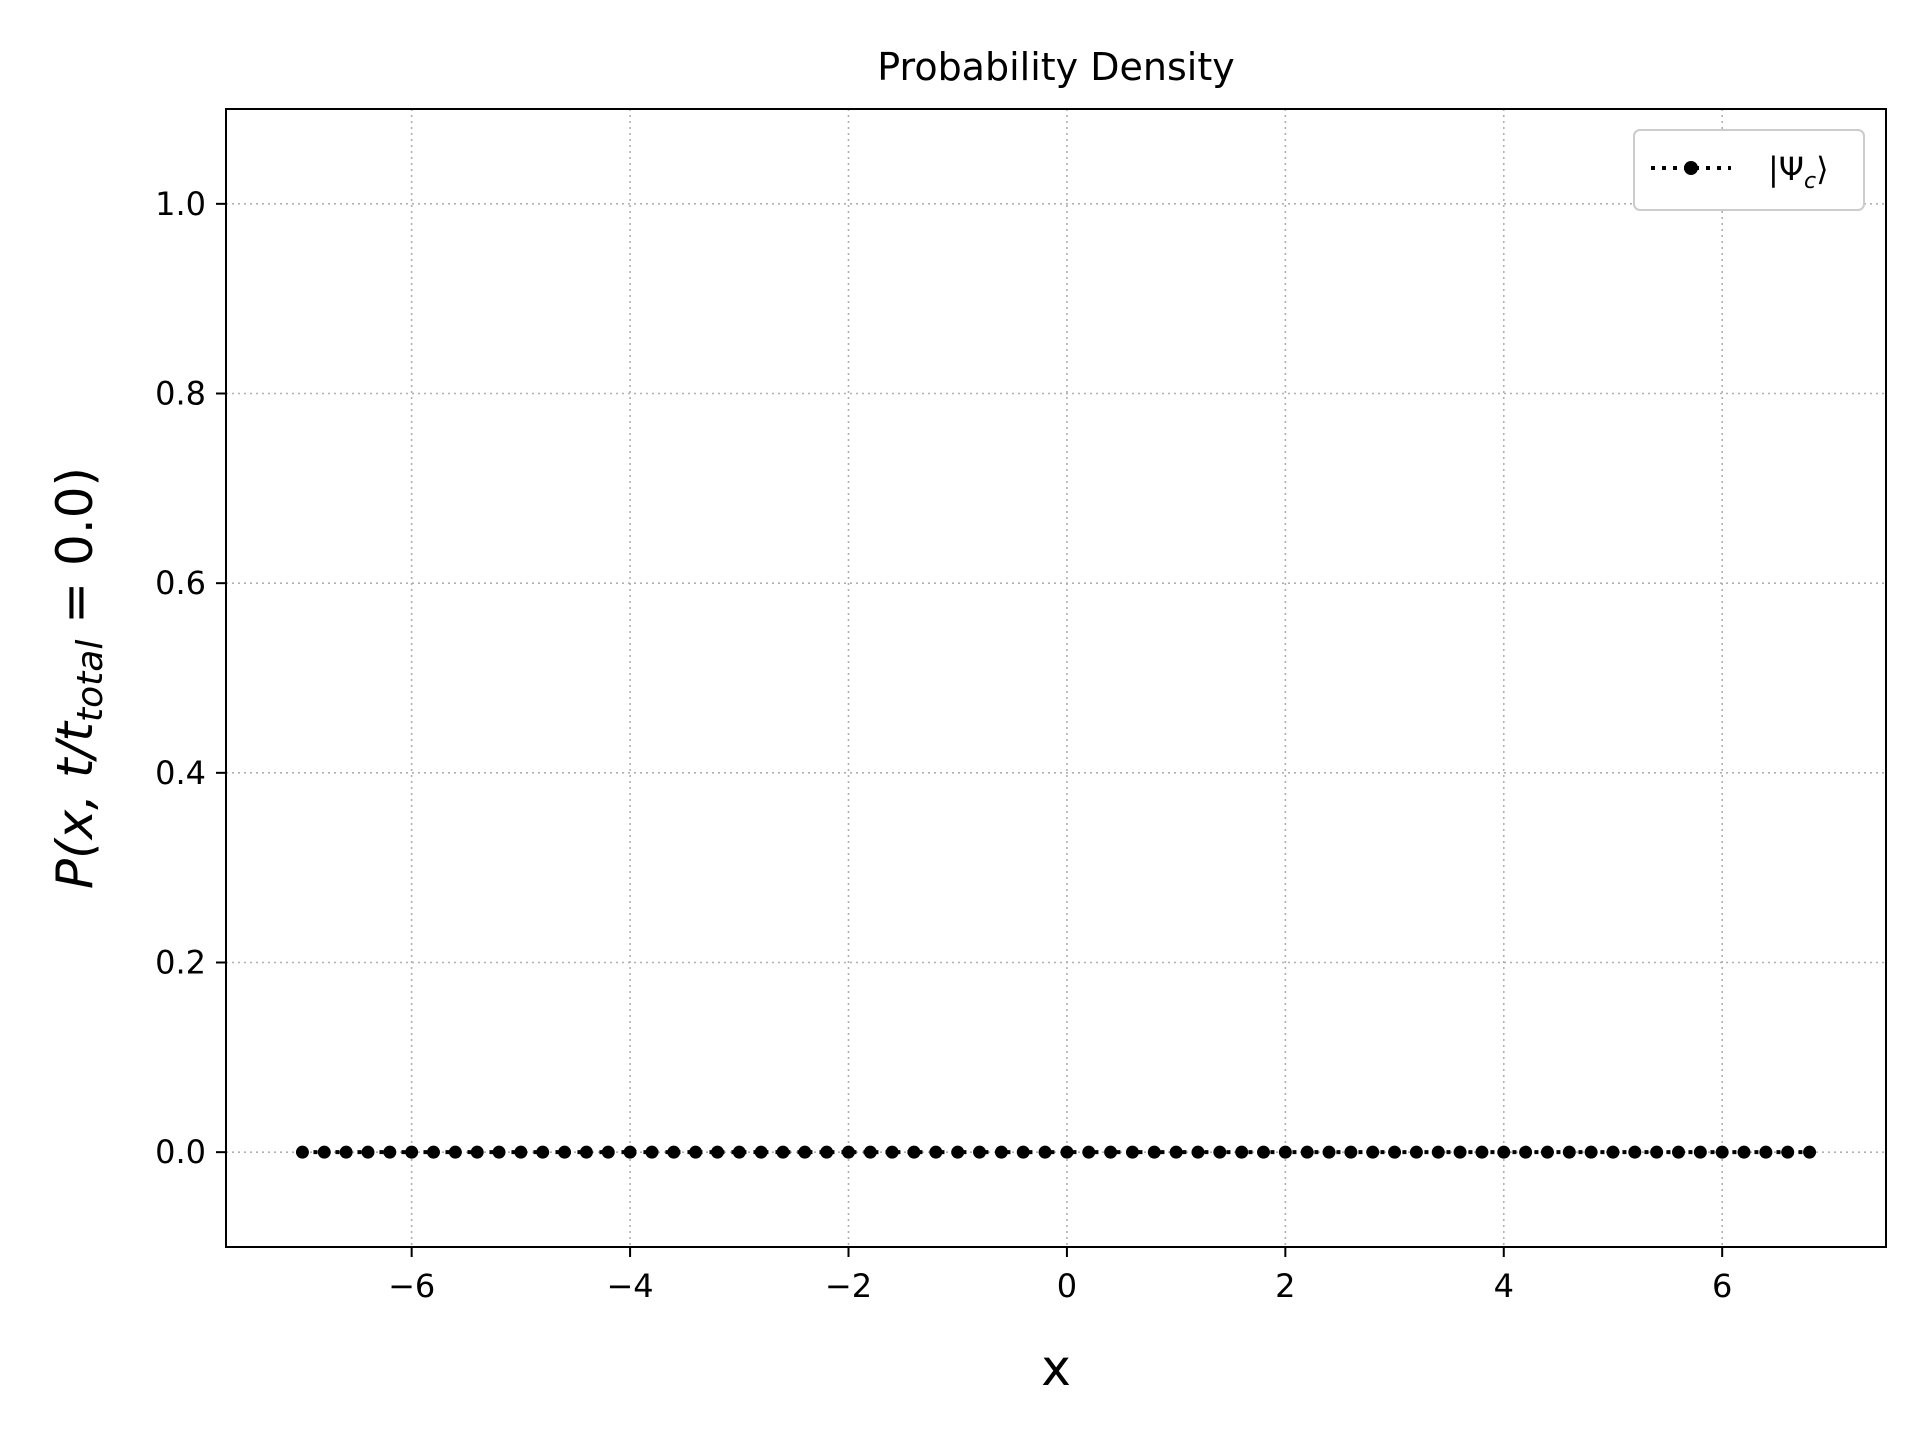  Describe the element at coordinates (1722, 1286) in the screenshot. I see `x-tick-label: 6` at that location.